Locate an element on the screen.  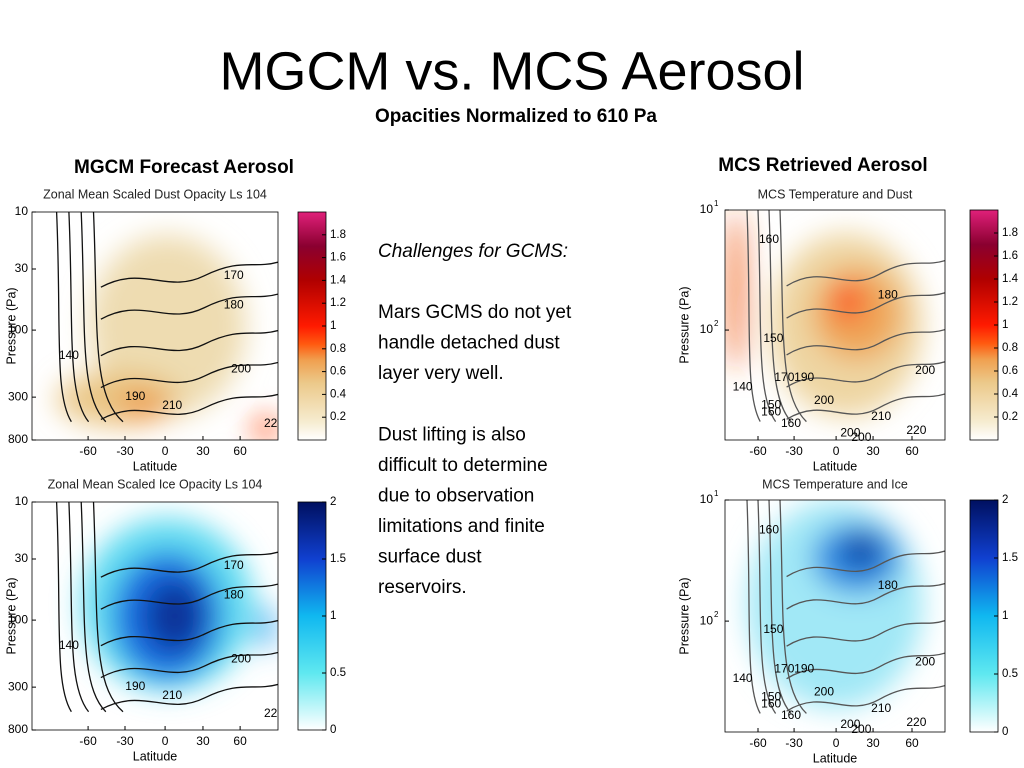
notes-line: difficult to determine is located at coordinates (463, 465).